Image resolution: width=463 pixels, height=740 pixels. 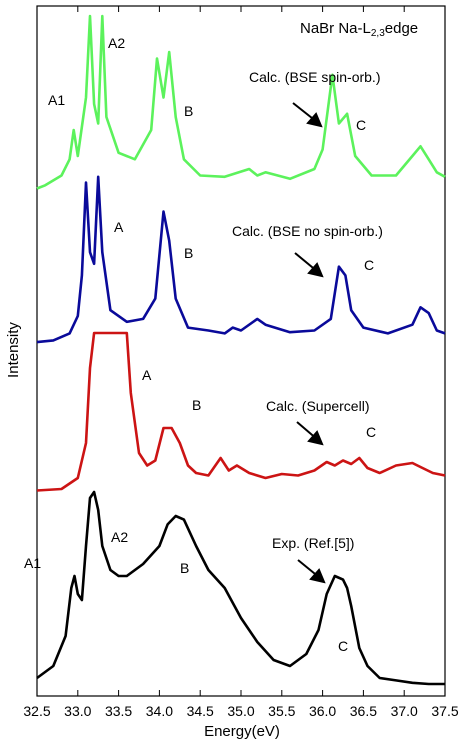 What do you see at coordinates (307, 231) in the screenshot?
I see `series-label-bse-no-spin-orb: Calc. (BSE no spin-orb.)` at bounding box center [307, 231].